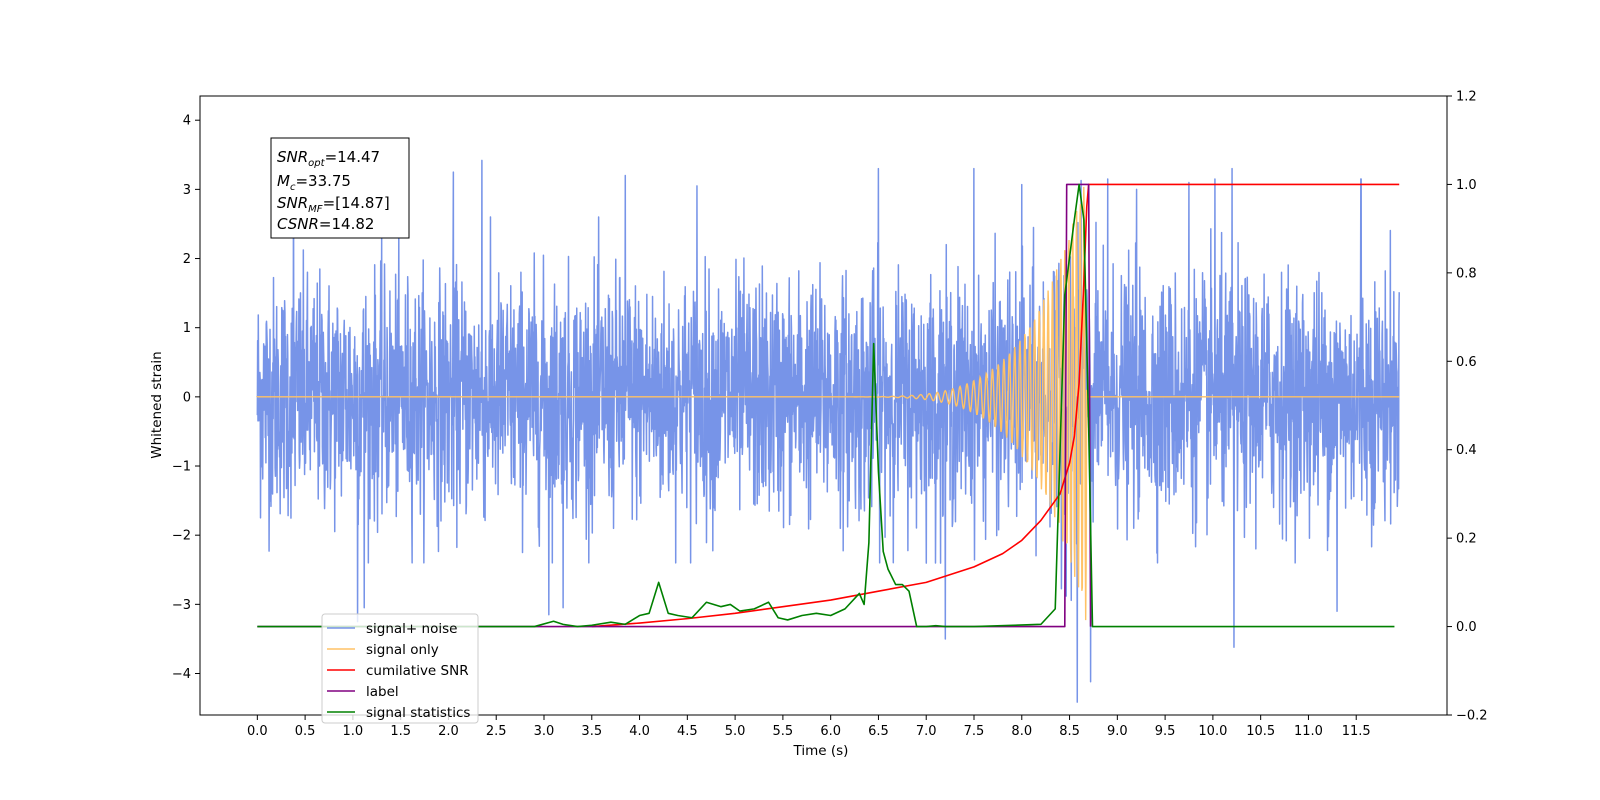  Describe the element at coordinates (591, 731) in the screenshot. I see `x-tick-label: 3.5` at that location.